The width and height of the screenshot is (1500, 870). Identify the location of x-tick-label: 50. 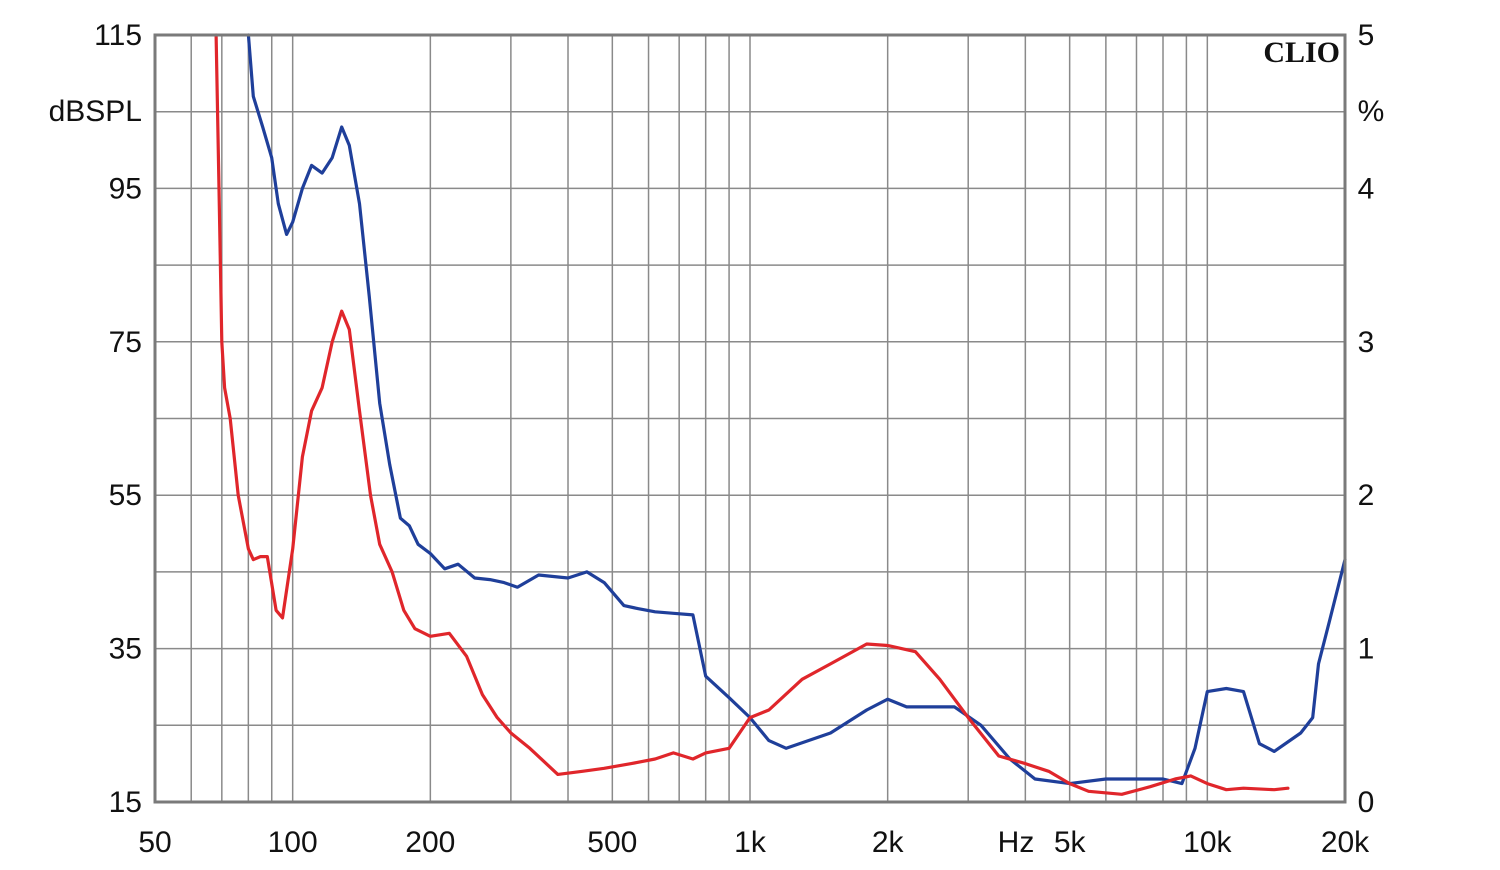
(154, 842).